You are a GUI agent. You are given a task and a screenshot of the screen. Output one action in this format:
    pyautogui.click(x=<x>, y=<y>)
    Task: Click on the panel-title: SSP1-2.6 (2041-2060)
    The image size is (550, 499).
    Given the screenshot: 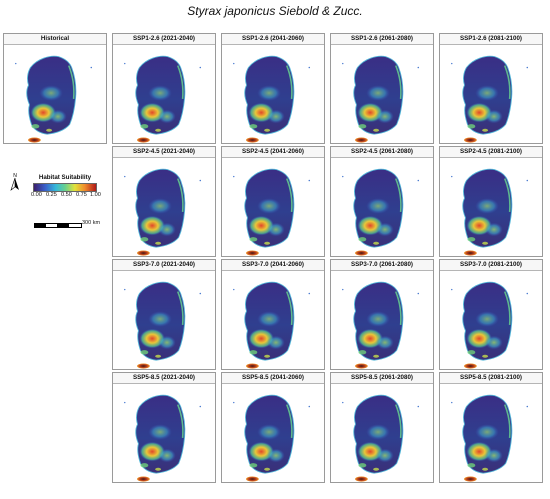 What is the action you would take?
    pyautogui.click(x=273, y=39)
    